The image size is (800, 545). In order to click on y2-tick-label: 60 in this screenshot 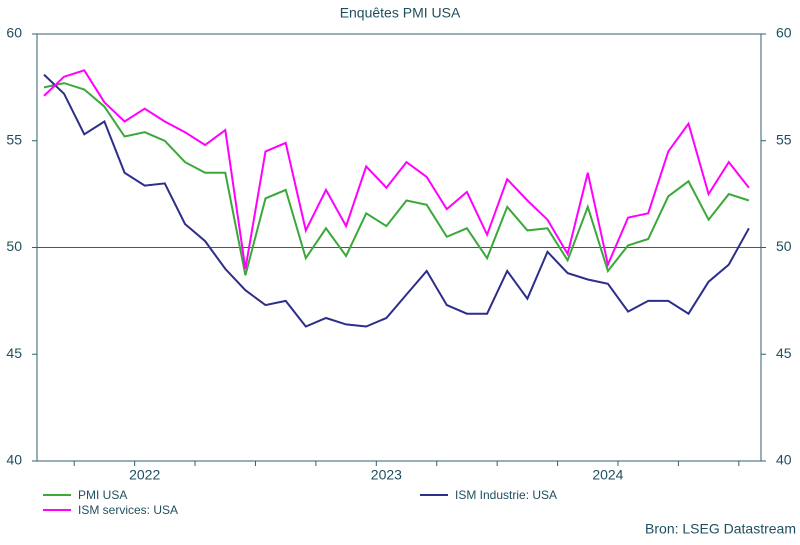, I will do `click(784, 33)`.